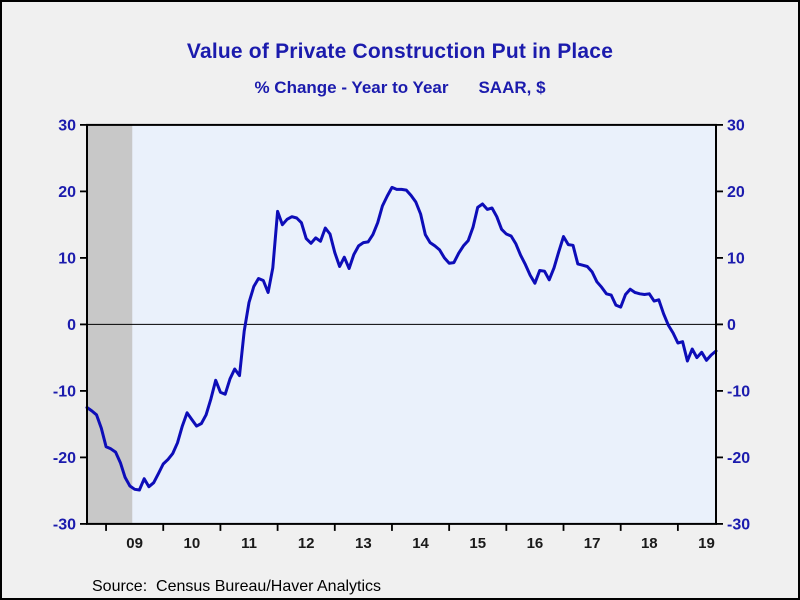 This screenshot has height=600, width=800. I want to click on y-axis-label-left: 20, so click(67, 192).